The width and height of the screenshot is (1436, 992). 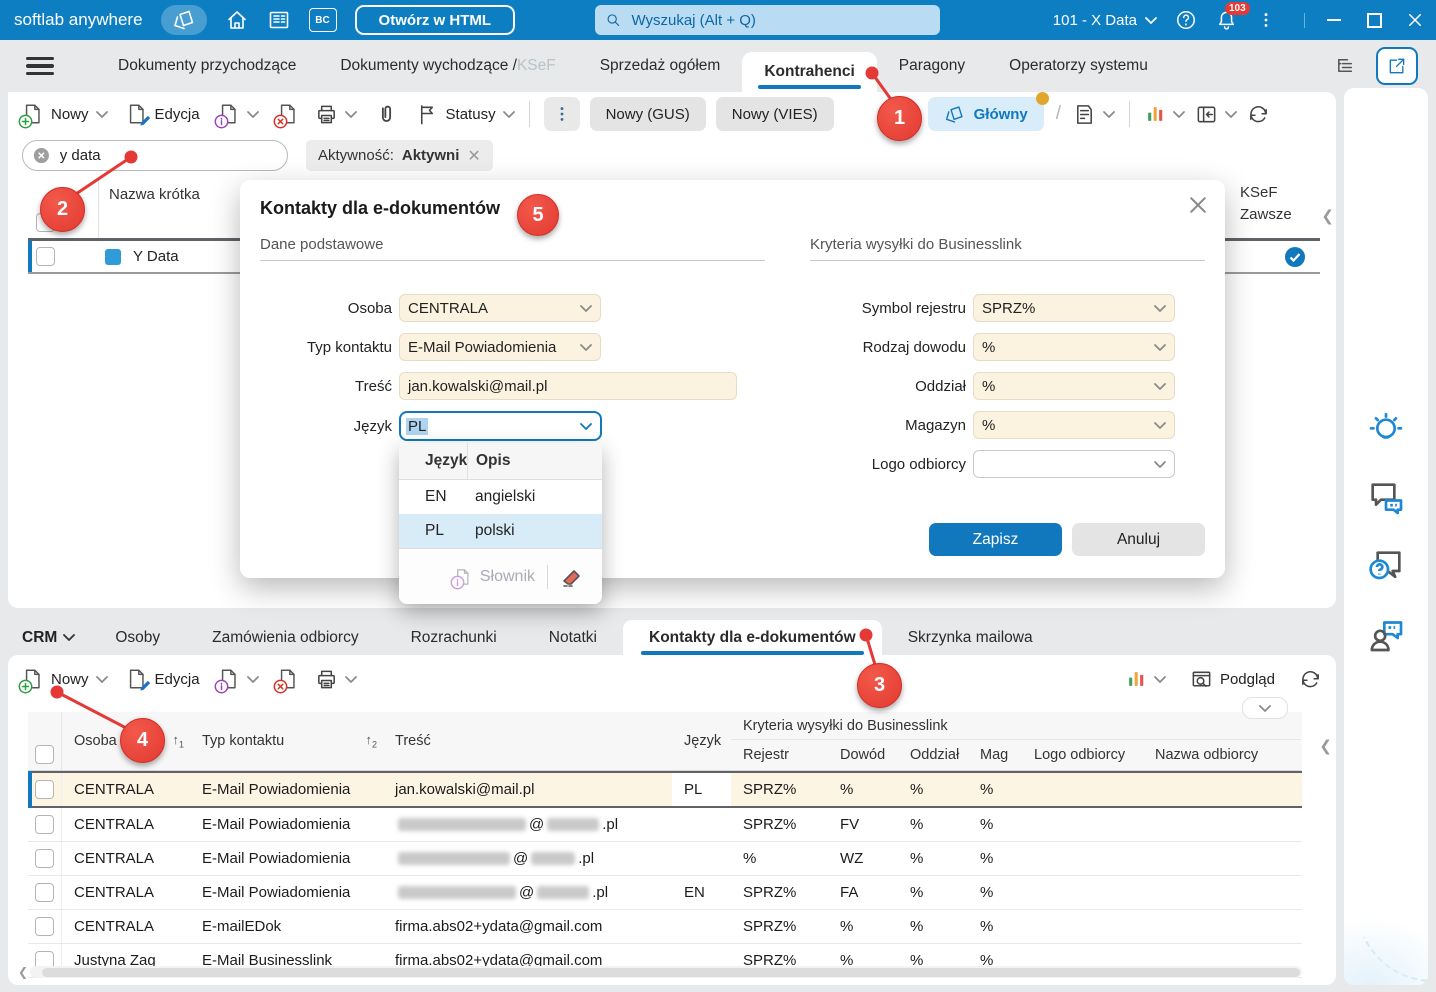 What do you see at coordinates (288, 679) in the screenshot?
I see `delete-doc-button` at bounding box center [288, 679].